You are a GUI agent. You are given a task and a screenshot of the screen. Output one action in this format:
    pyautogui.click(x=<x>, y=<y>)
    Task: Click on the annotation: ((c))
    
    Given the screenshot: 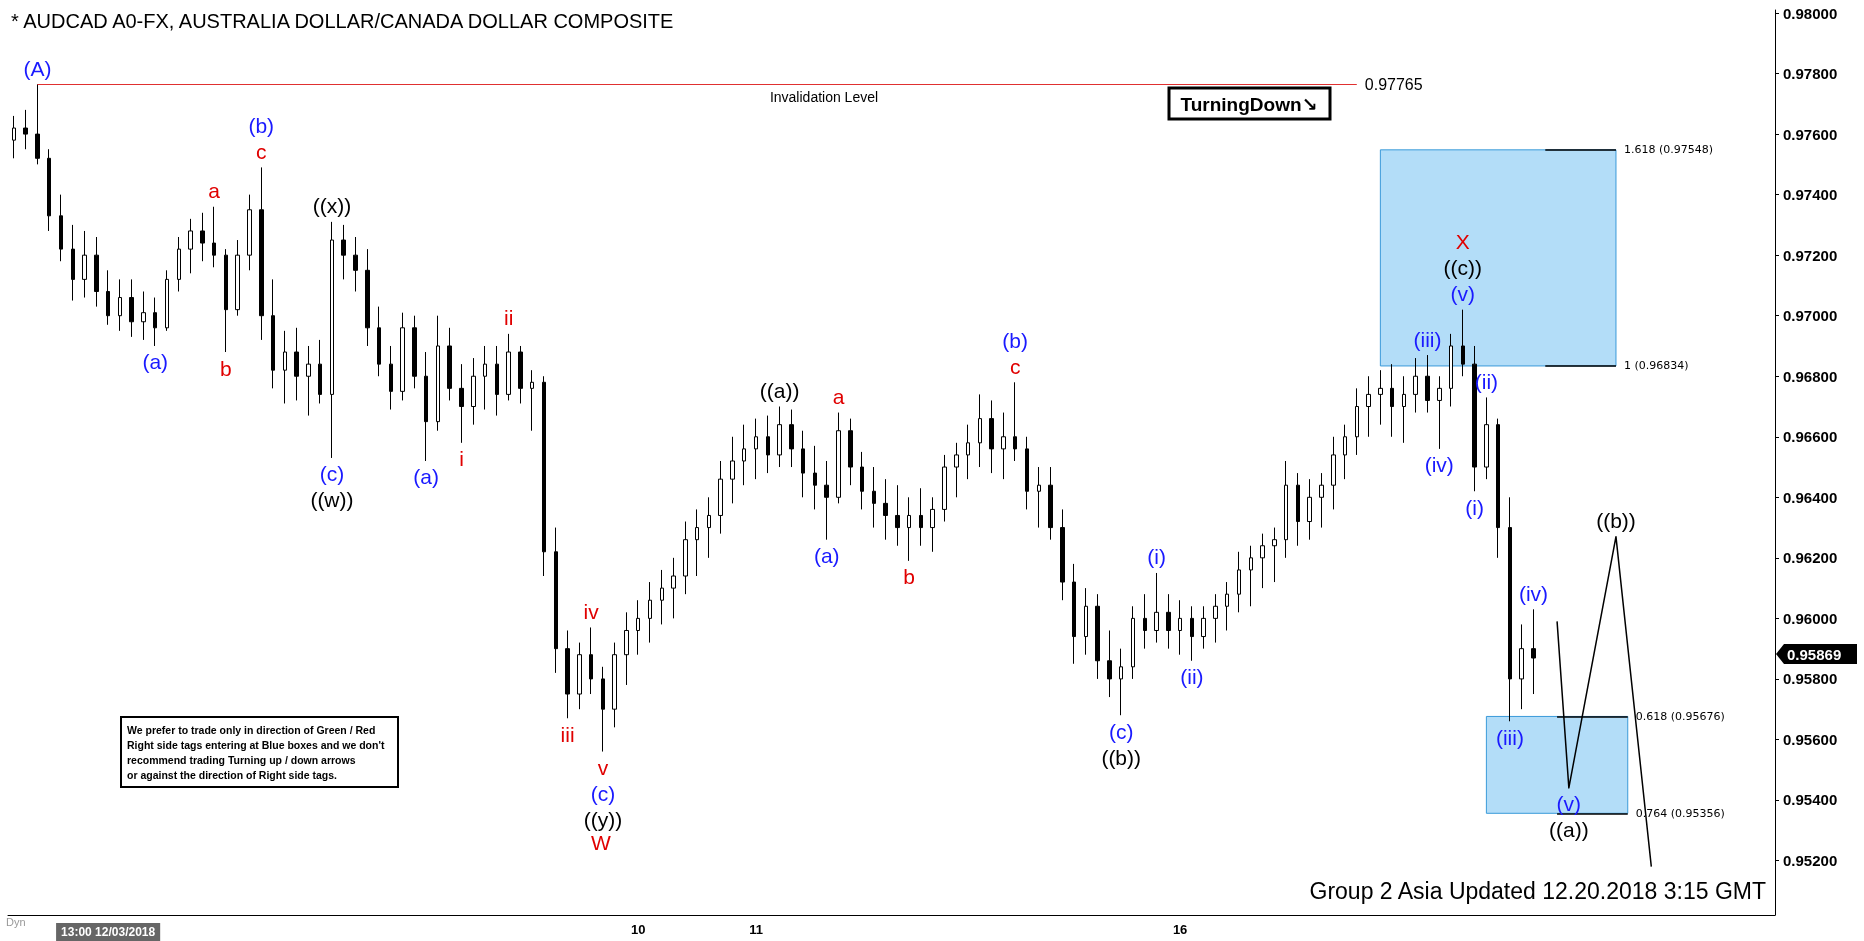 What is the action you would take?
    pyautogui.click(x=1463, y=268)
    